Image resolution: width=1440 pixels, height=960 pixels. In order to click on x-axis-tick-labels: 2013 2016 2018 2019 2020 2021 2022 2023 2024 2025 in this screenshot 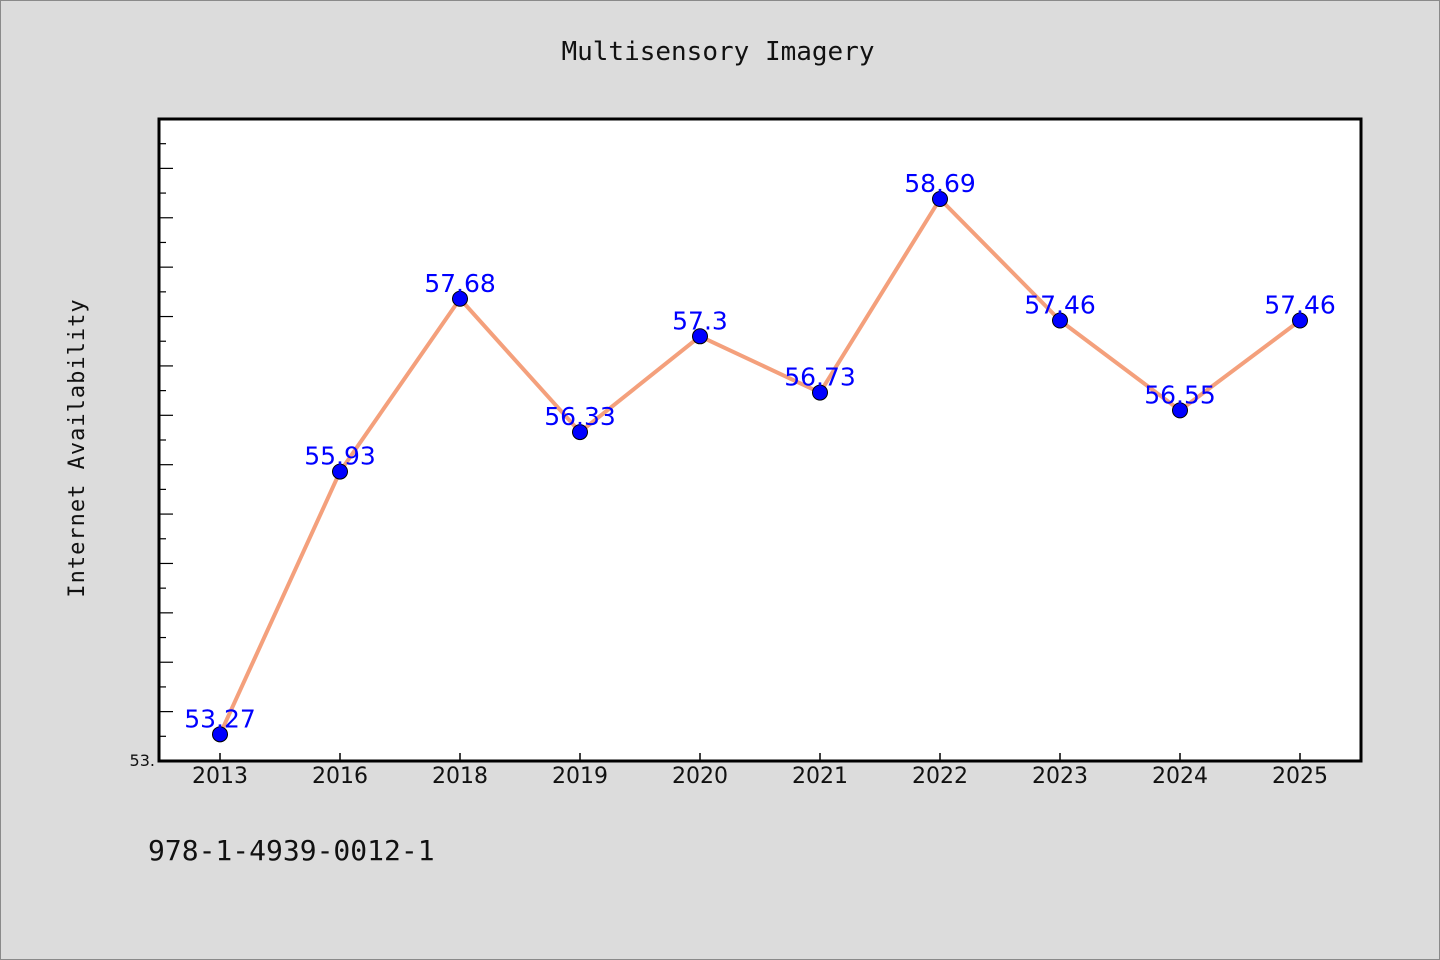, I will do `click(760, 776)`.